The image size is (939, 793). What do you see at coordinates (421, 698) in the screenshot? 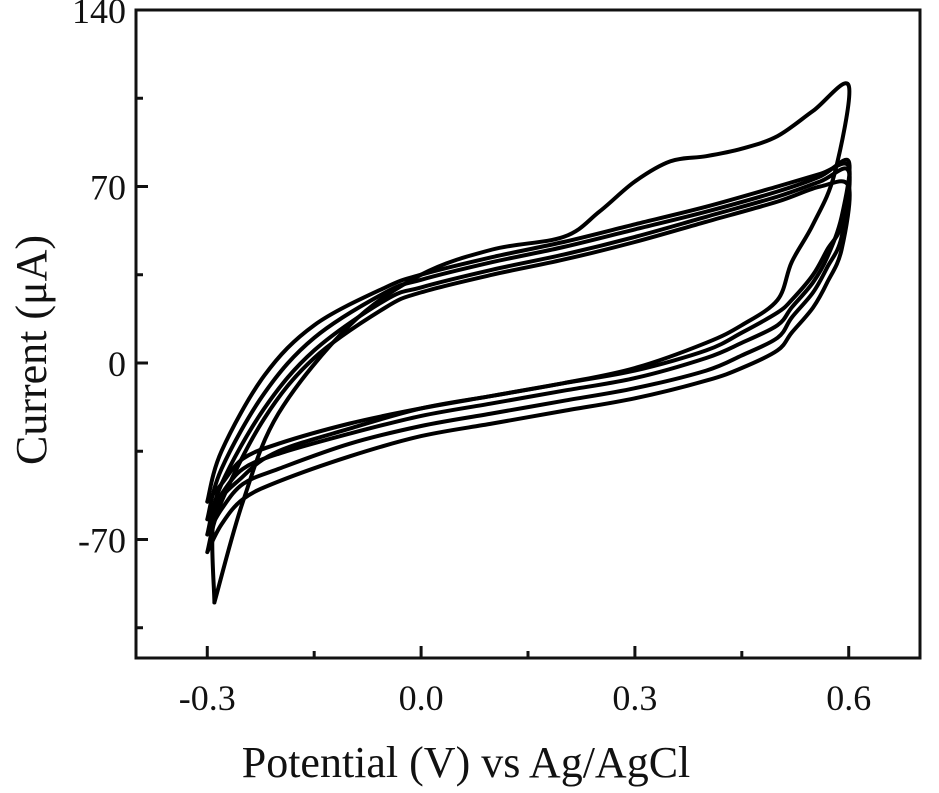
I see `x-tick-label: 0.0` at bounding box center [421, 698].